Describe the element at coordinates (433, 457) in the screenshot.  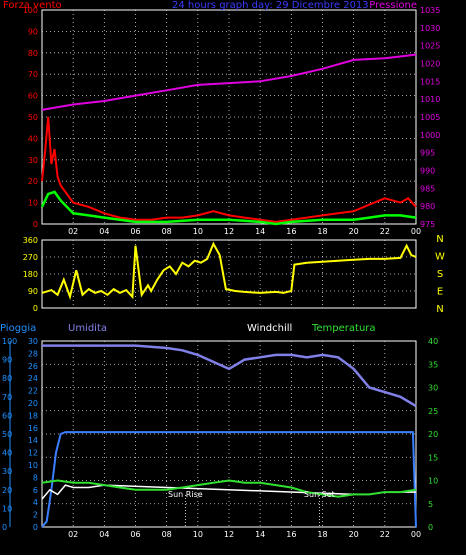
I see `y-tick-label-right: 15` at that location.